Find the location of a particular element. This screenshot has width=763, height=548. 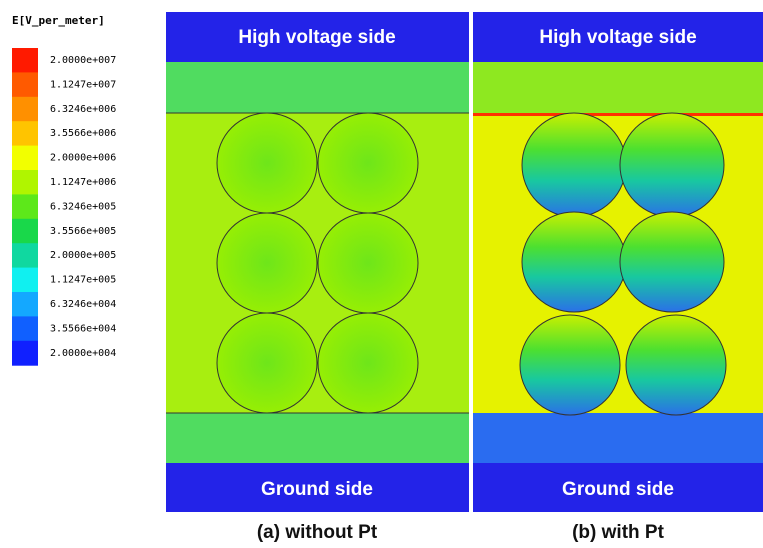

legend-label: 2.0000e+007 is located at coordinates (83, 60).